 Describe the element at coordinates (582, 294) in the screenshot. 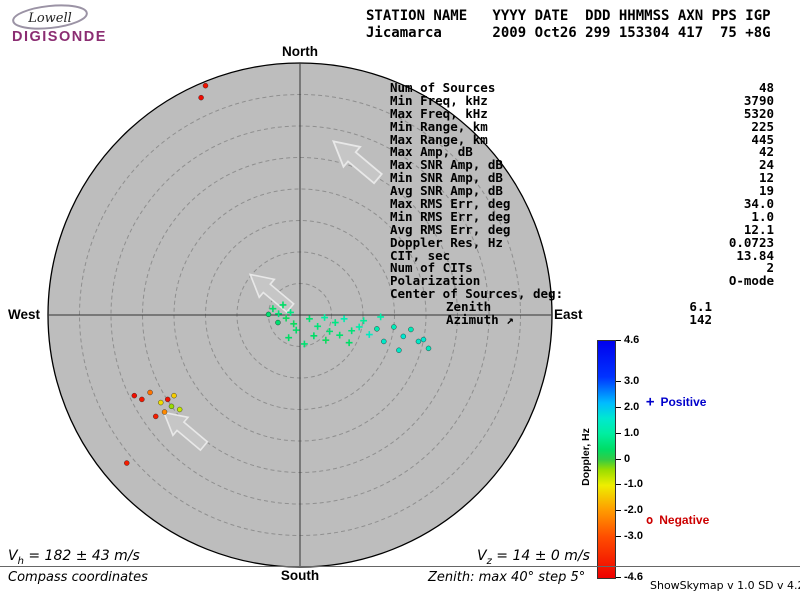

I see `stat-row: Center of Sources, deg:` at that location.